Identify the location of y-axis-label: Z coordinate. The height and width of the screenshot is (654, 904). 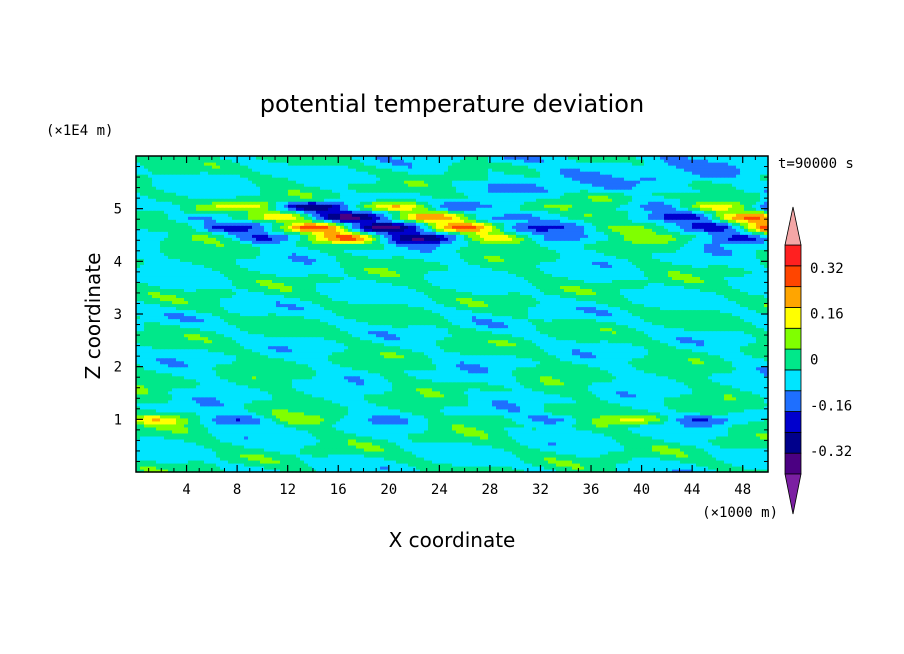
(93, 316).